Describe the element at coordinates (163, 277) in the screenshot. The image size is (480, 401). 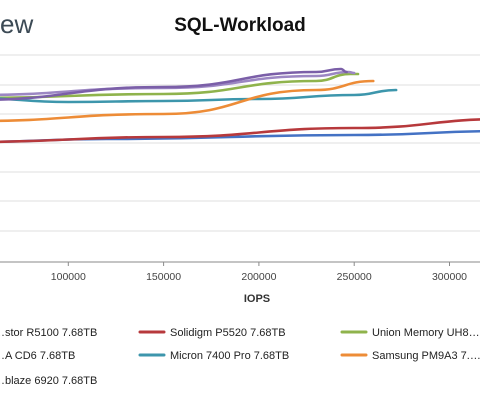
I see `x-tick-label: 150000` at that location.